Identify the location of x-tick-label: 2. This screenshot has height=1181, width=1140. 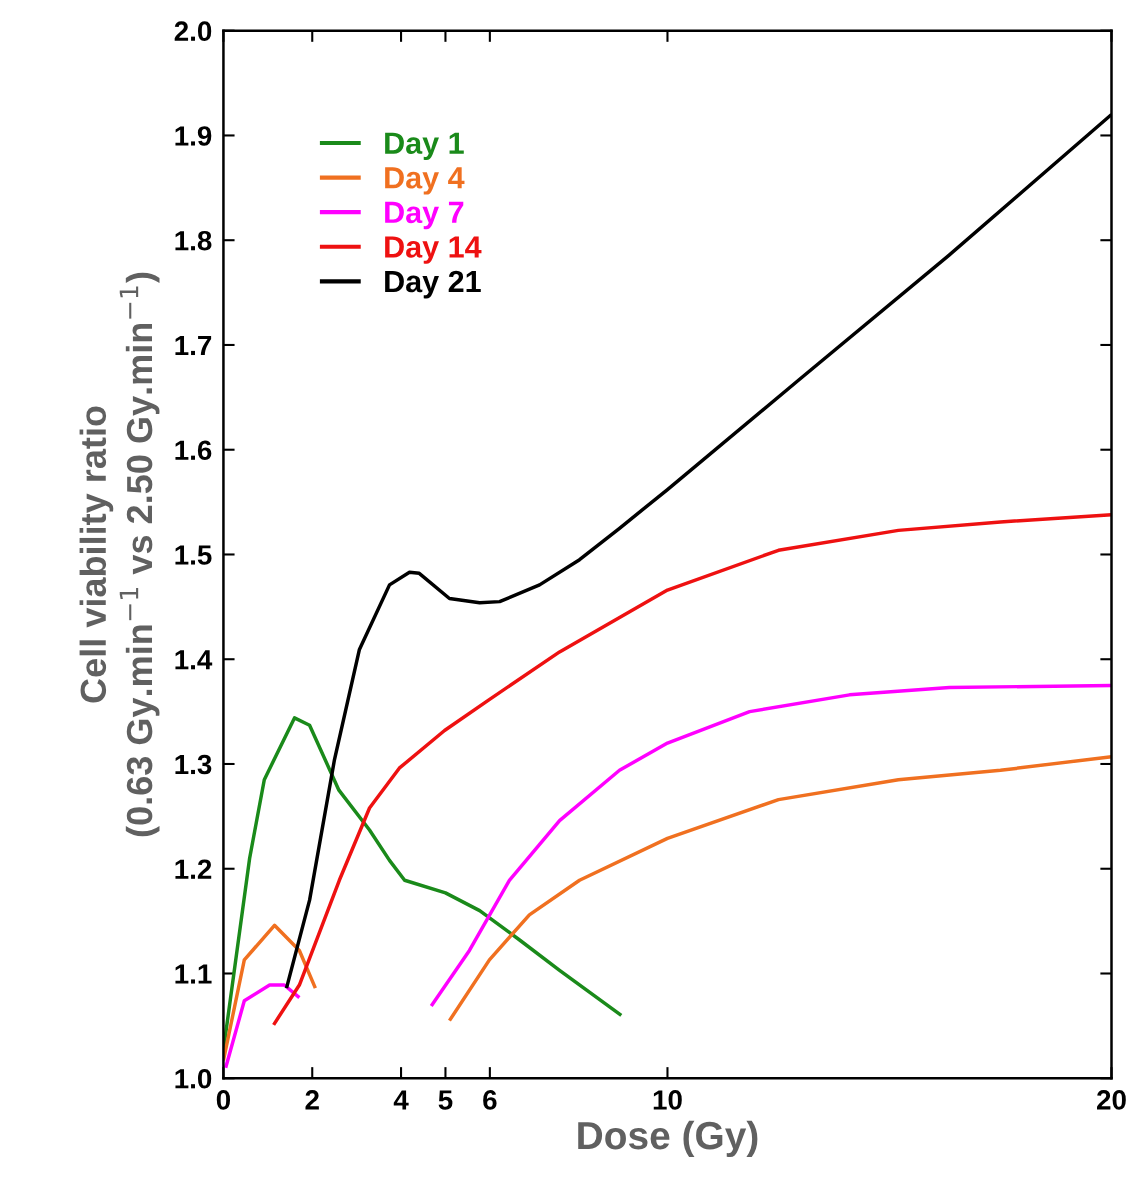
(312, 1100).